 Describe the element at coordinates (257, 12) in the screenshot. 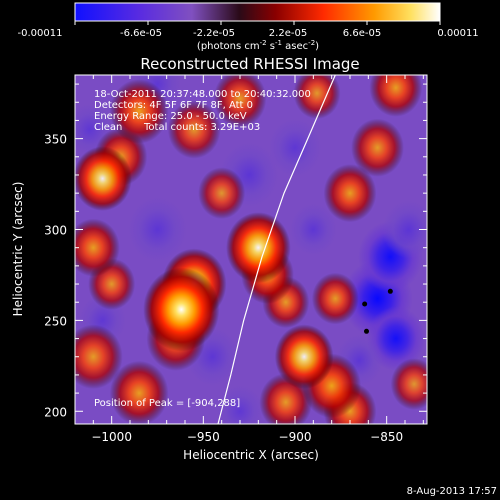

I see `colorbar-gradient` at that location.